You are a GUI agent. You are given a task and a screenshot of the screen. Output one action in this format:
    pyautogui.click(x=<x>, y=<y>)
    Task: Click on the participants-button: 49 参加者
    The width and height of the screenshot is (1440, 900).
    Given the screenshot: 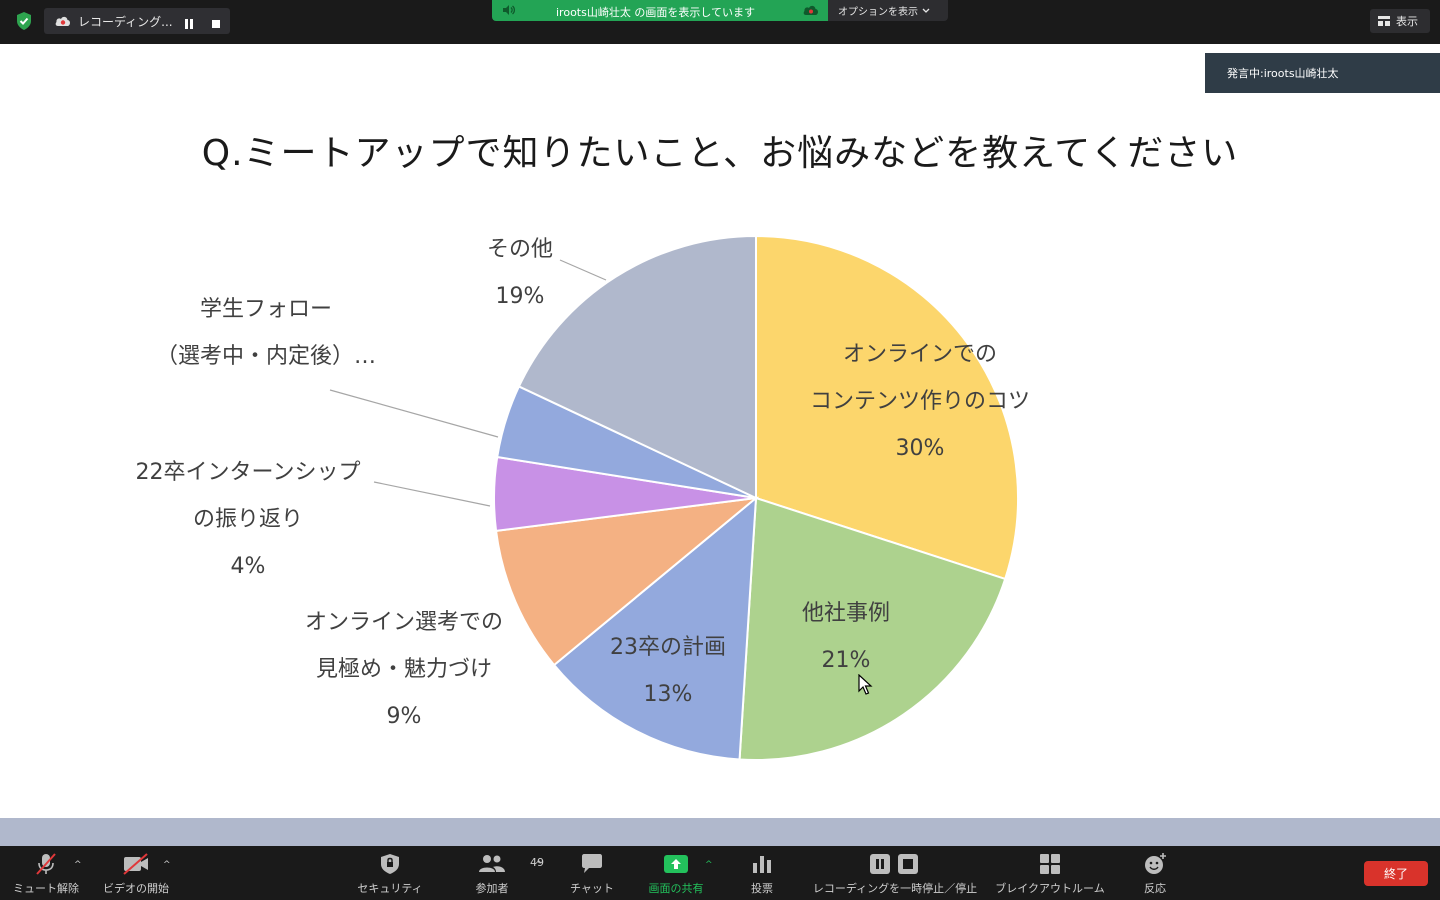 What is the action you would take?
    pyautogui.click(x=500, y=873)
    